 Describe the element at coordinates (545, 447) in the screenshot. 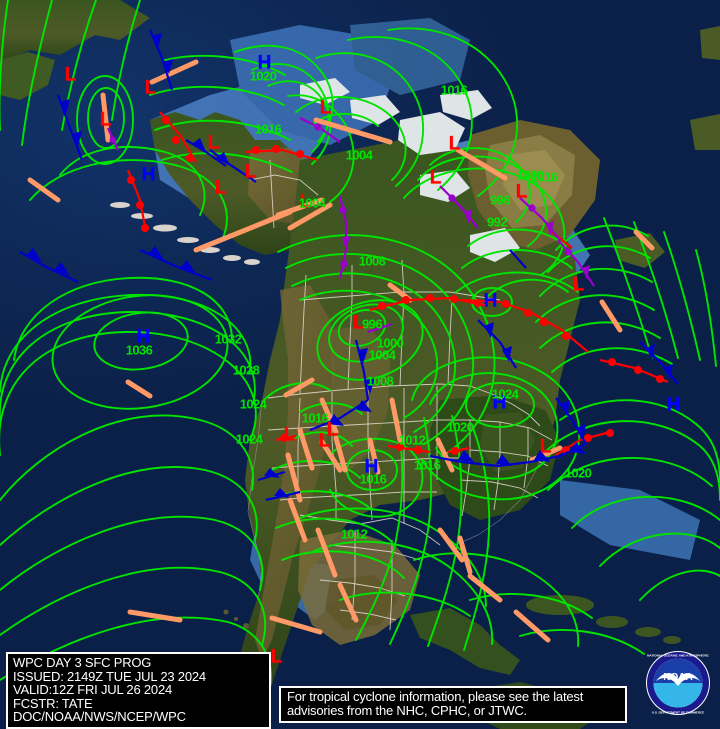

I see `low-pressure-mid-atlantic: L` at that location.